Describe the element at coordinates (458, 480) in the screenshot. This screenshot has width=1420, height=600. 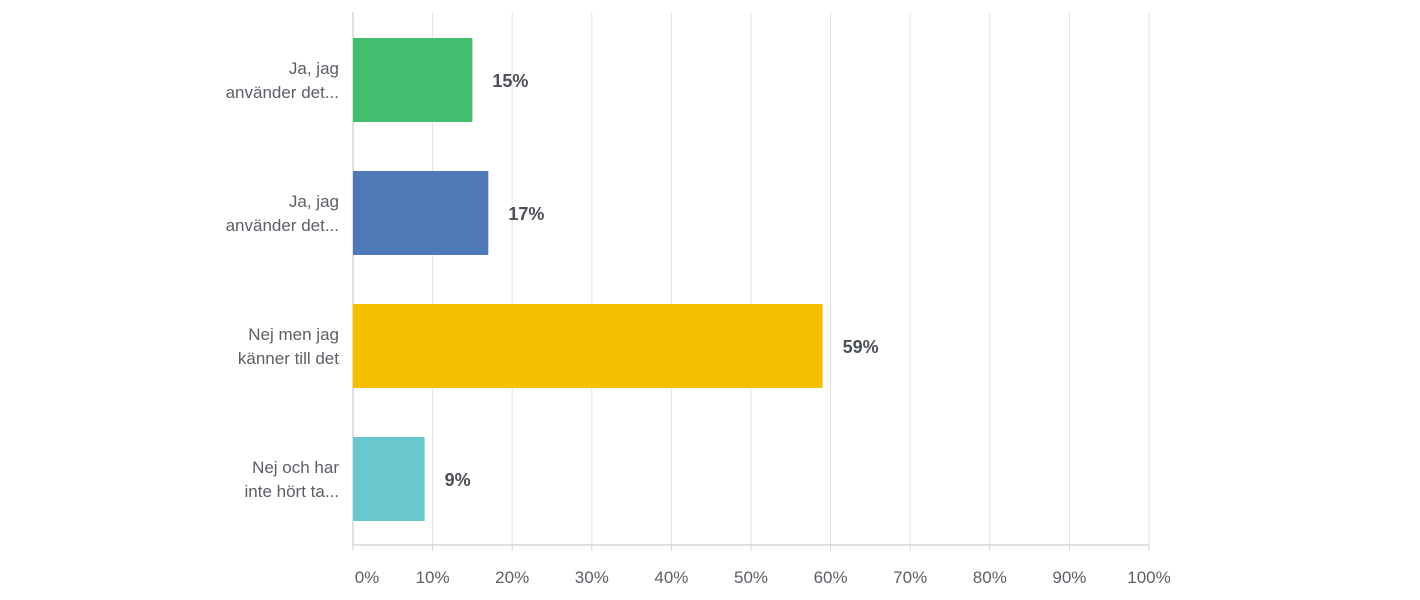
I see `data-label: 9%` at that location.